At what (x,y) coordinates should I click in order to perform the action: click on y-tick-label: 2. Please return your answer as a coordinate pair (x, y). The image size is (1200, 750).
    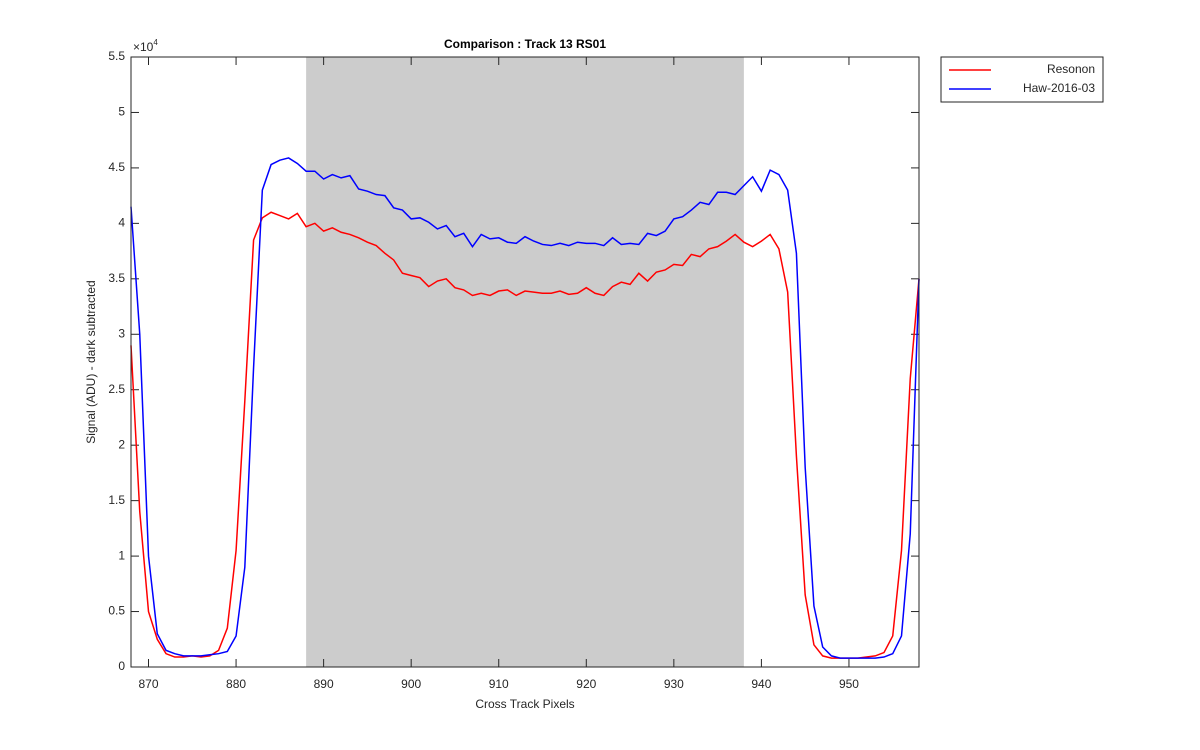
    Looking at the image, I should click on (121, 444).